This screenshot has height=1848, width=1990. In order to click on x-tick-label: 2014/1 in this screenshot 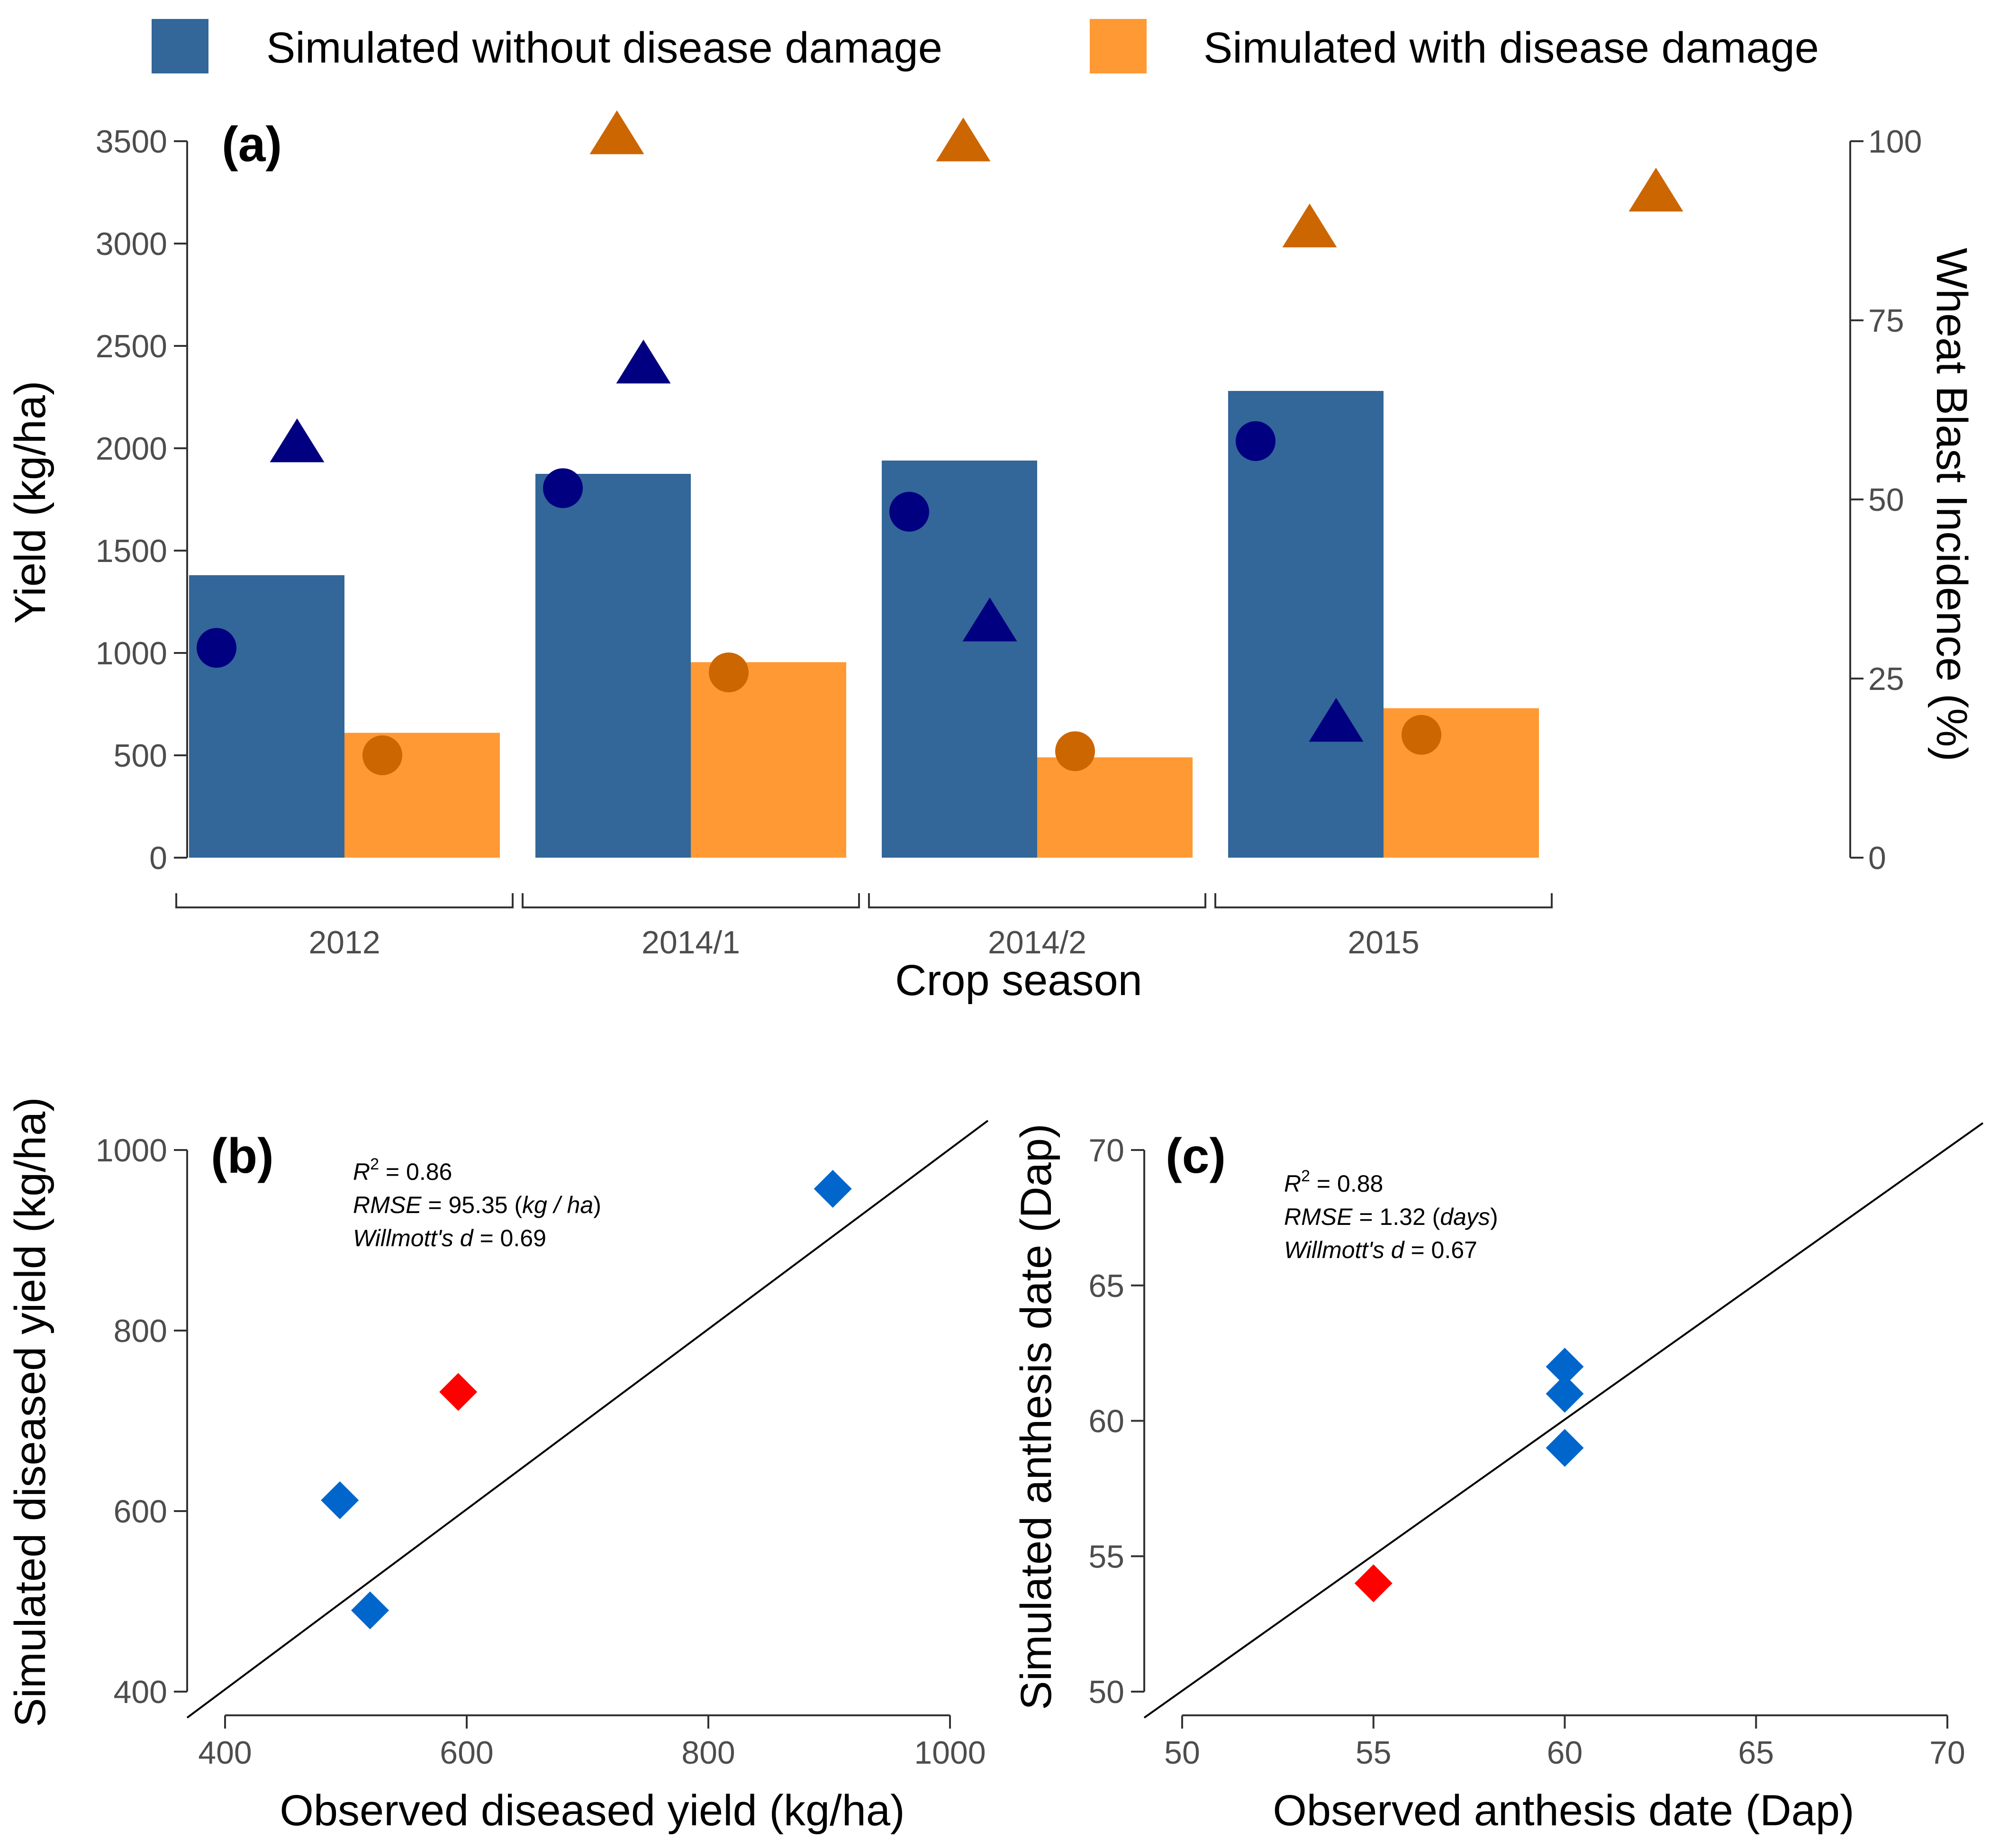, I will do `click(691, 942)`.